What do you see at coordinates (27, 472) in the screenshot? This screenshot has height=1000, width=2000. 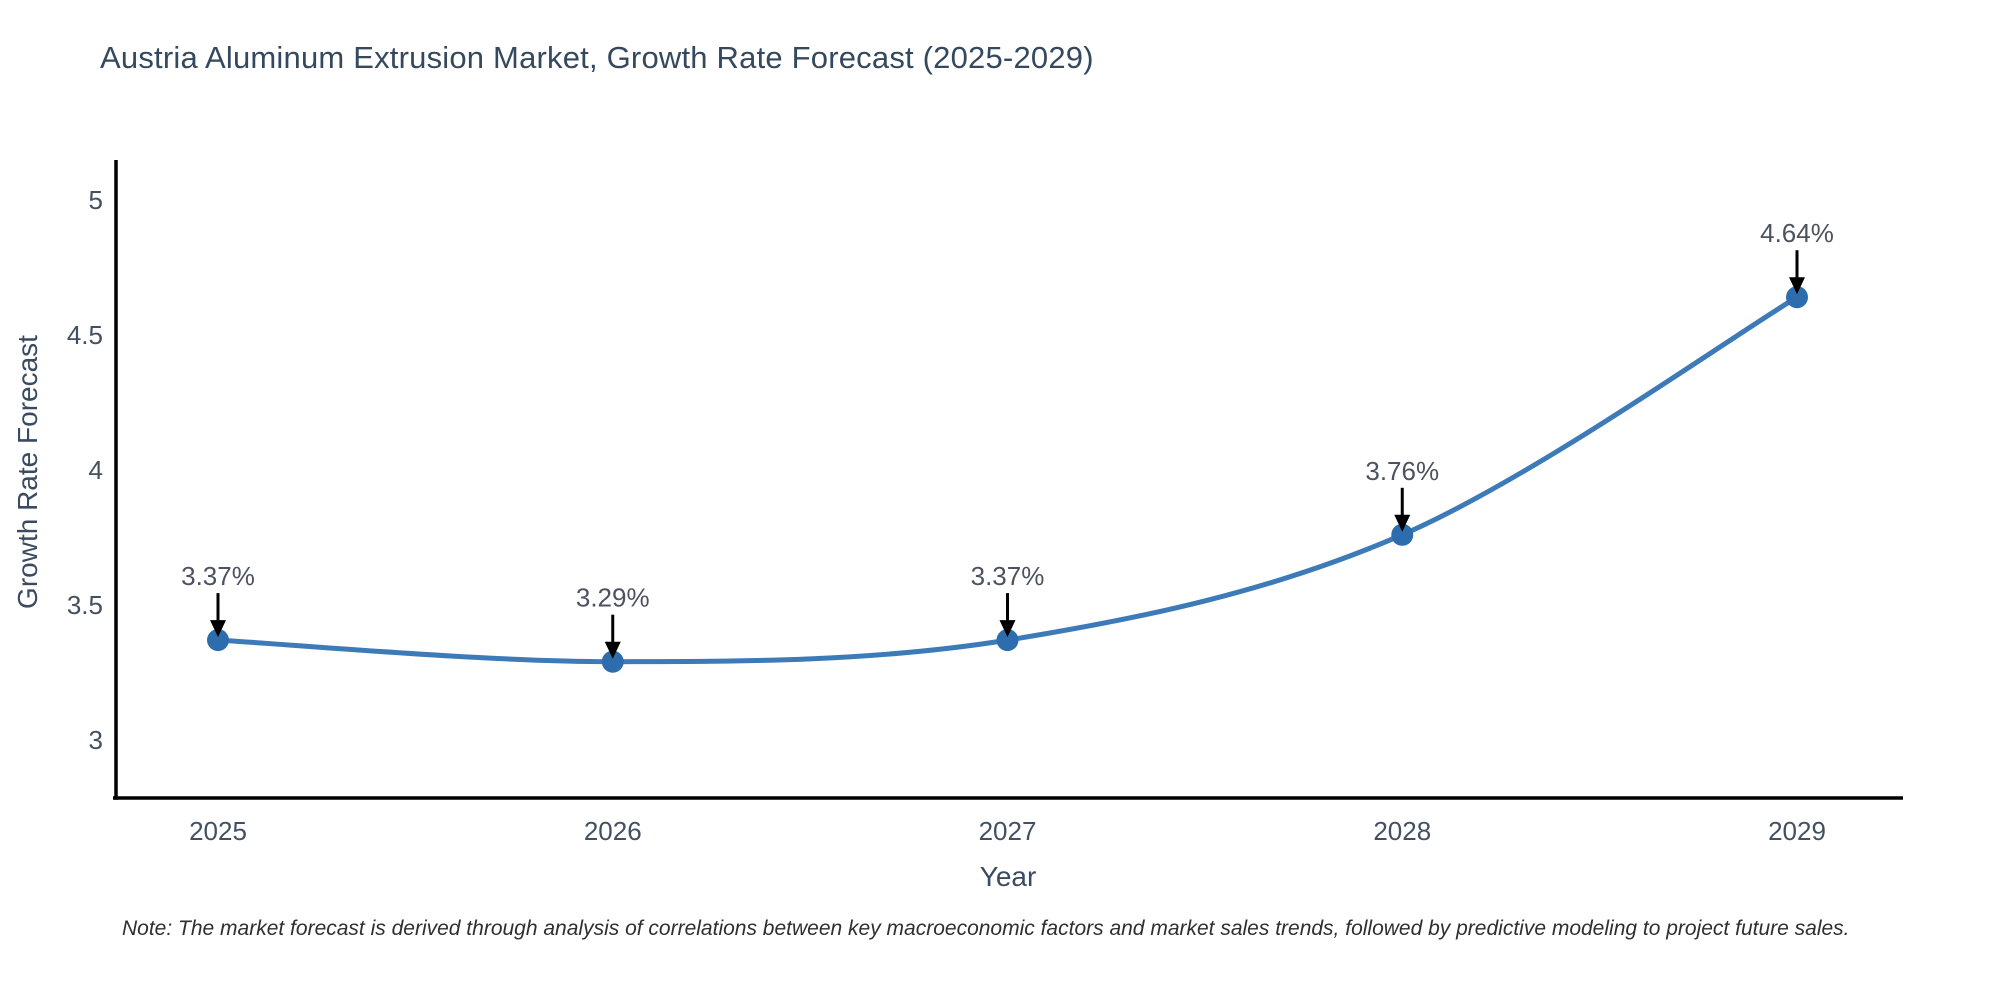 I see `y-axis-title: Growth Rate Forecast` at bounding box center [27, 472].